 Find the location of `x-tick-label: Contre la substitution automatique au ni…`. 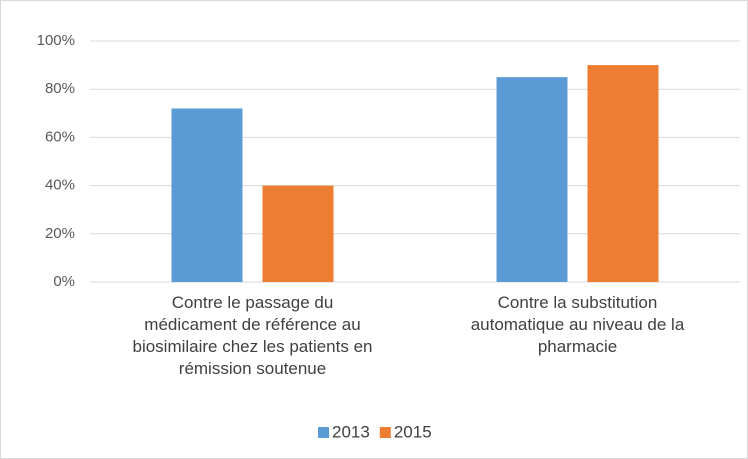

x-tick-label: Contre la substitution automatique au ni… is located at coordinates (577, 324).